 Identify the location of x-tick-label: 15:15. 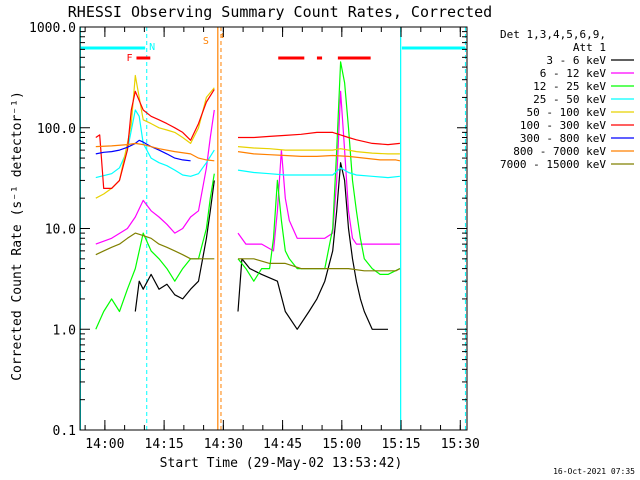
(400, 444).